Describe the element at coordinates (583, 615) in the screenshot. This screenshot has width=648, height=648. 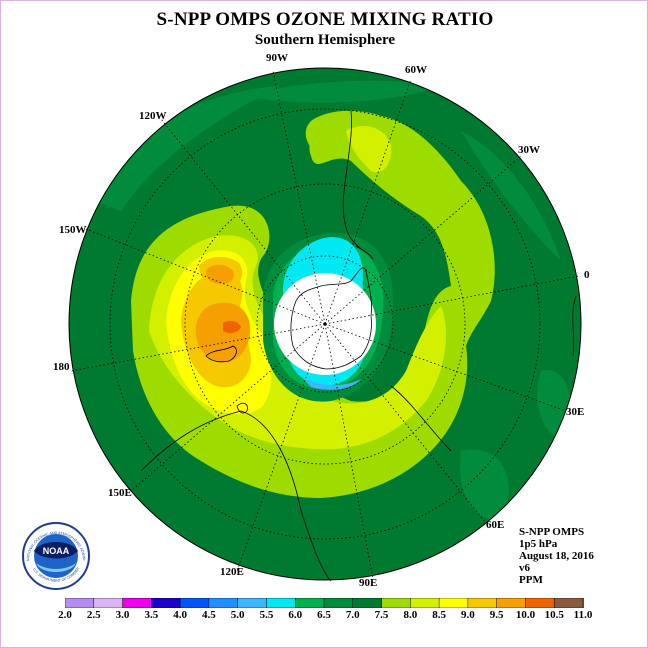
I see `colorbar-tick-label: 11.0` at that location.